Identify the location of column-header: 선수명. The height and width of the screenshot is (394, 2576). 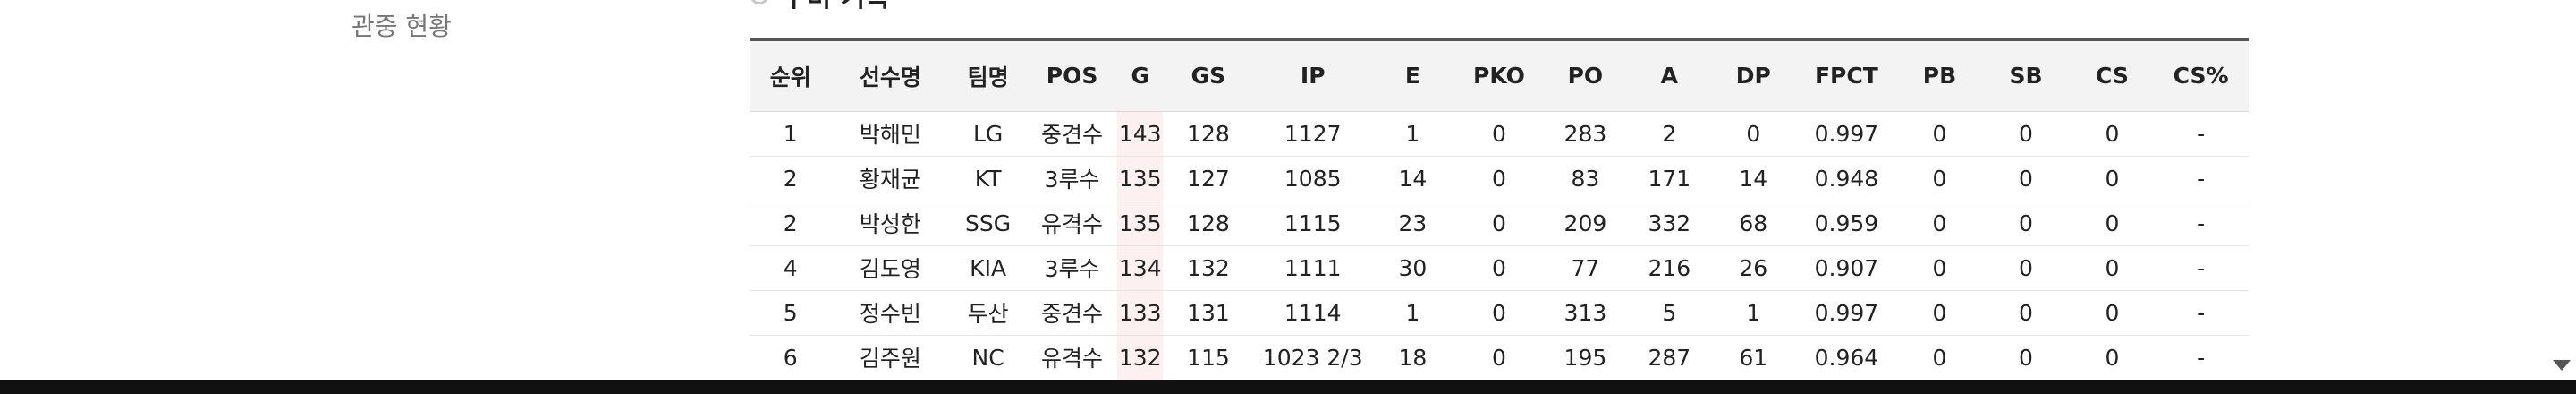
(890, 75).